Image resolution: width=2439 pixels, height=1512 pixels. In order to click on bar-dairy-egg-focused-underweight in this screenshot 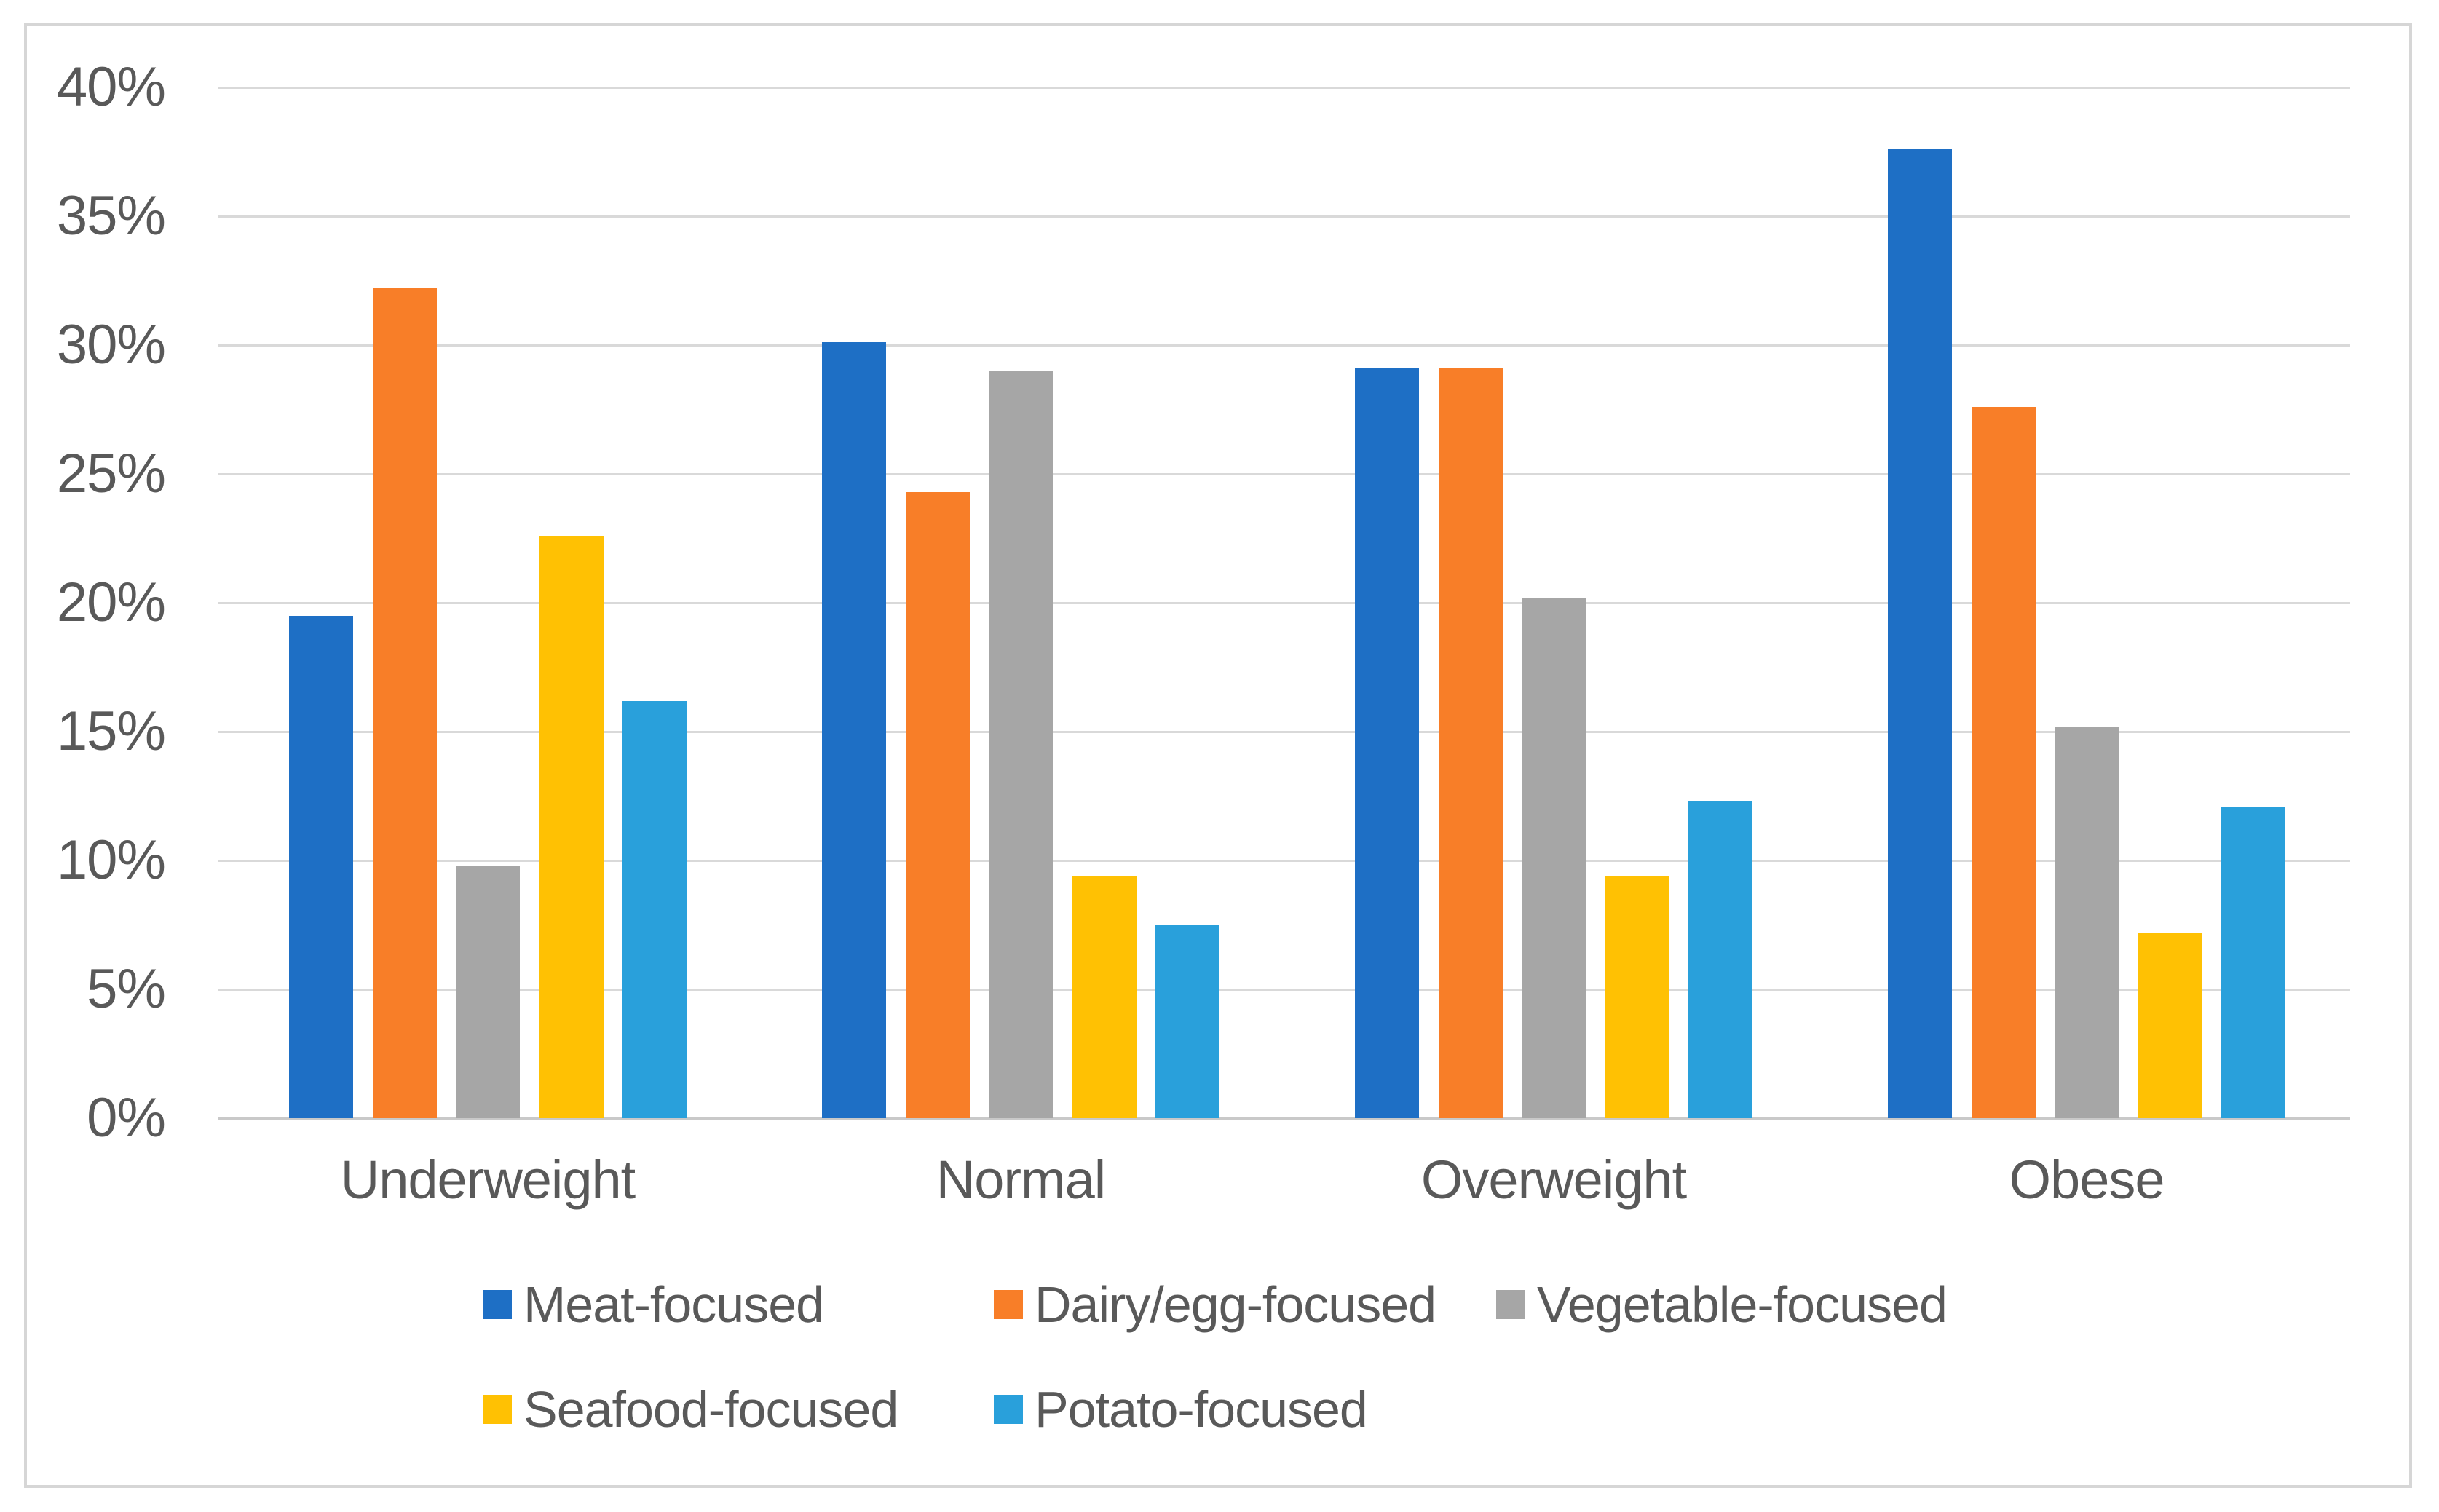, I will do `click(405, 703)`.